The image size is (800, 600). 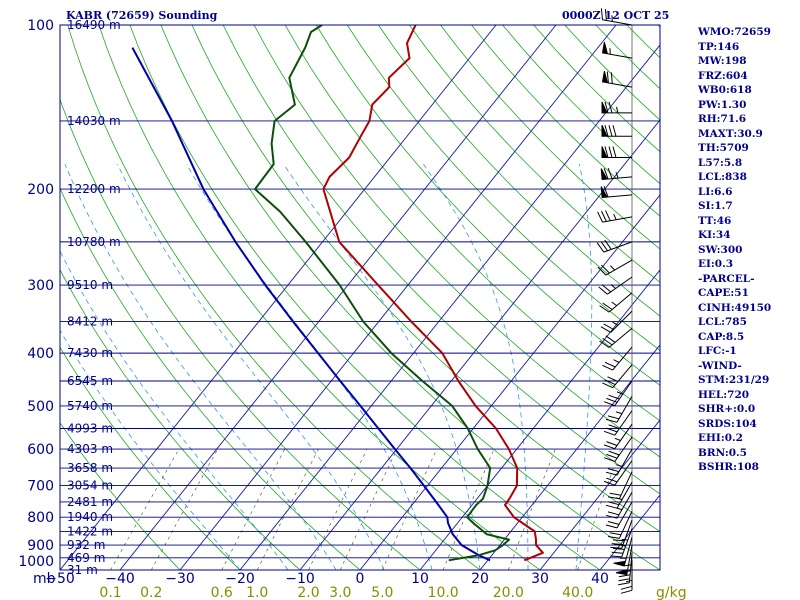 What do you see at coordinates (715, 206) in the screenshot?
I see `index-item: SI:1.7` at bounding box center [715, 206].